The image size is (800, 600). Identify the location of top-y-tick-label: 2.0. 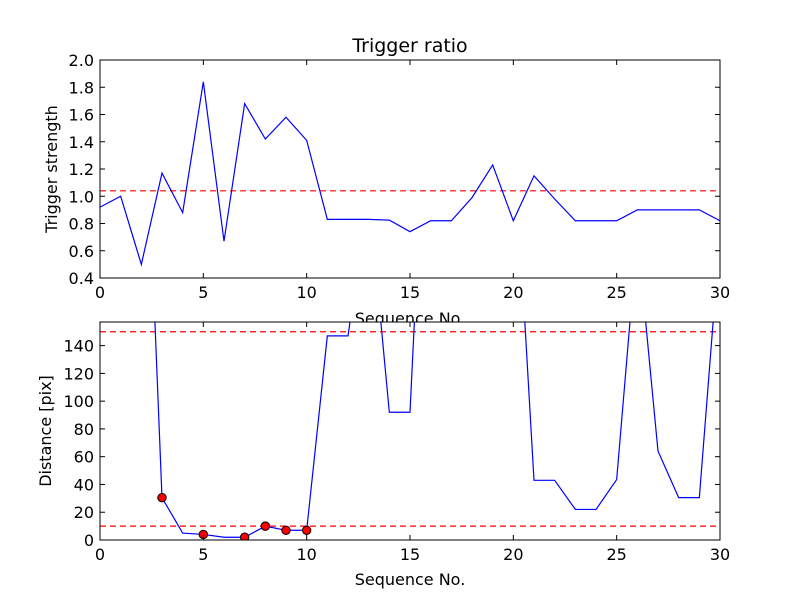
(81, 60).